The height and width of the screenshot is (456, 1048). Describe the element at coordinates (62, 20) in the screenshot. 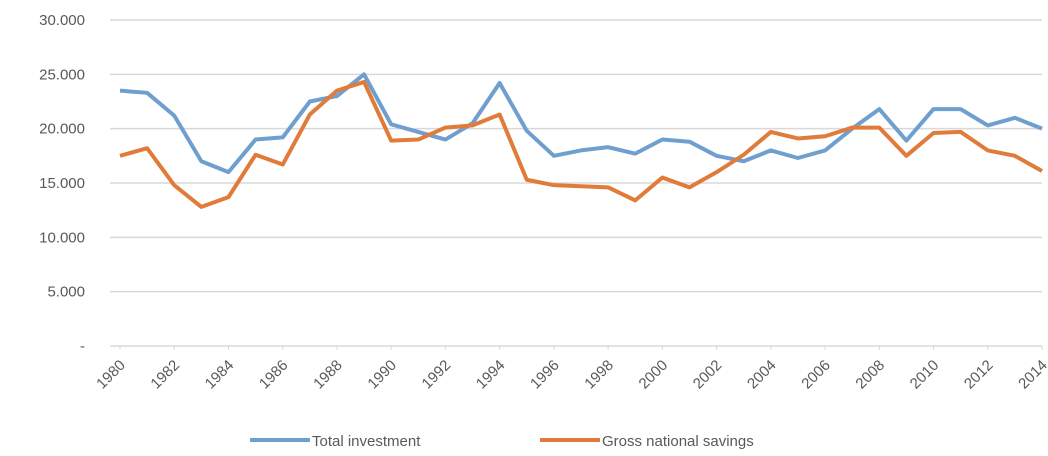

I see `y-tick-label: 30.000` at that location.